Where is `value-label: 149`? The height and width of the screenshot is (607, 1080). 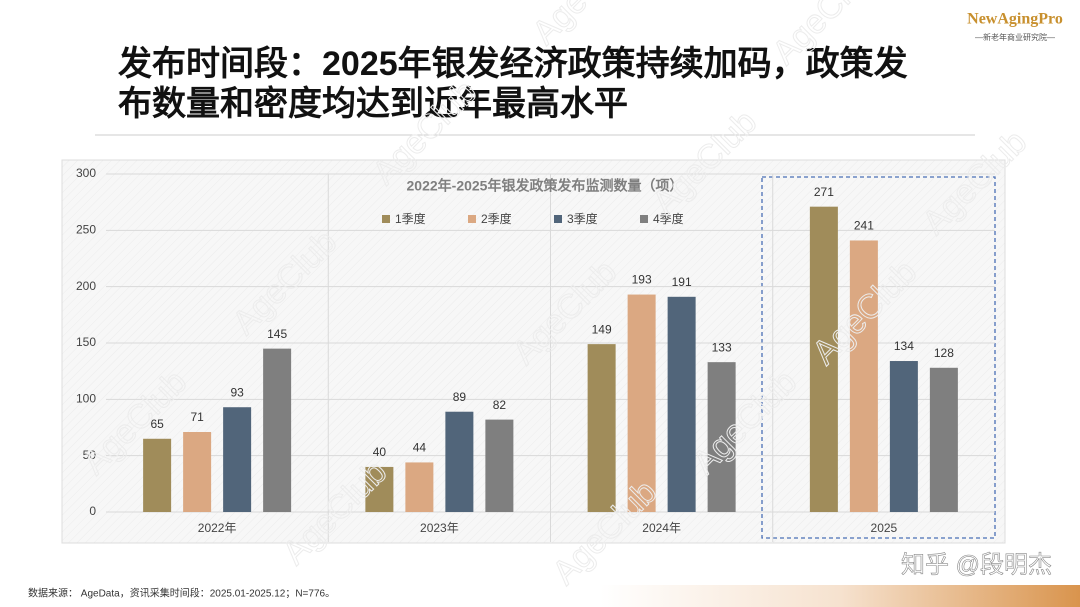
value-label: 149 is located at coordinates (602, 329).